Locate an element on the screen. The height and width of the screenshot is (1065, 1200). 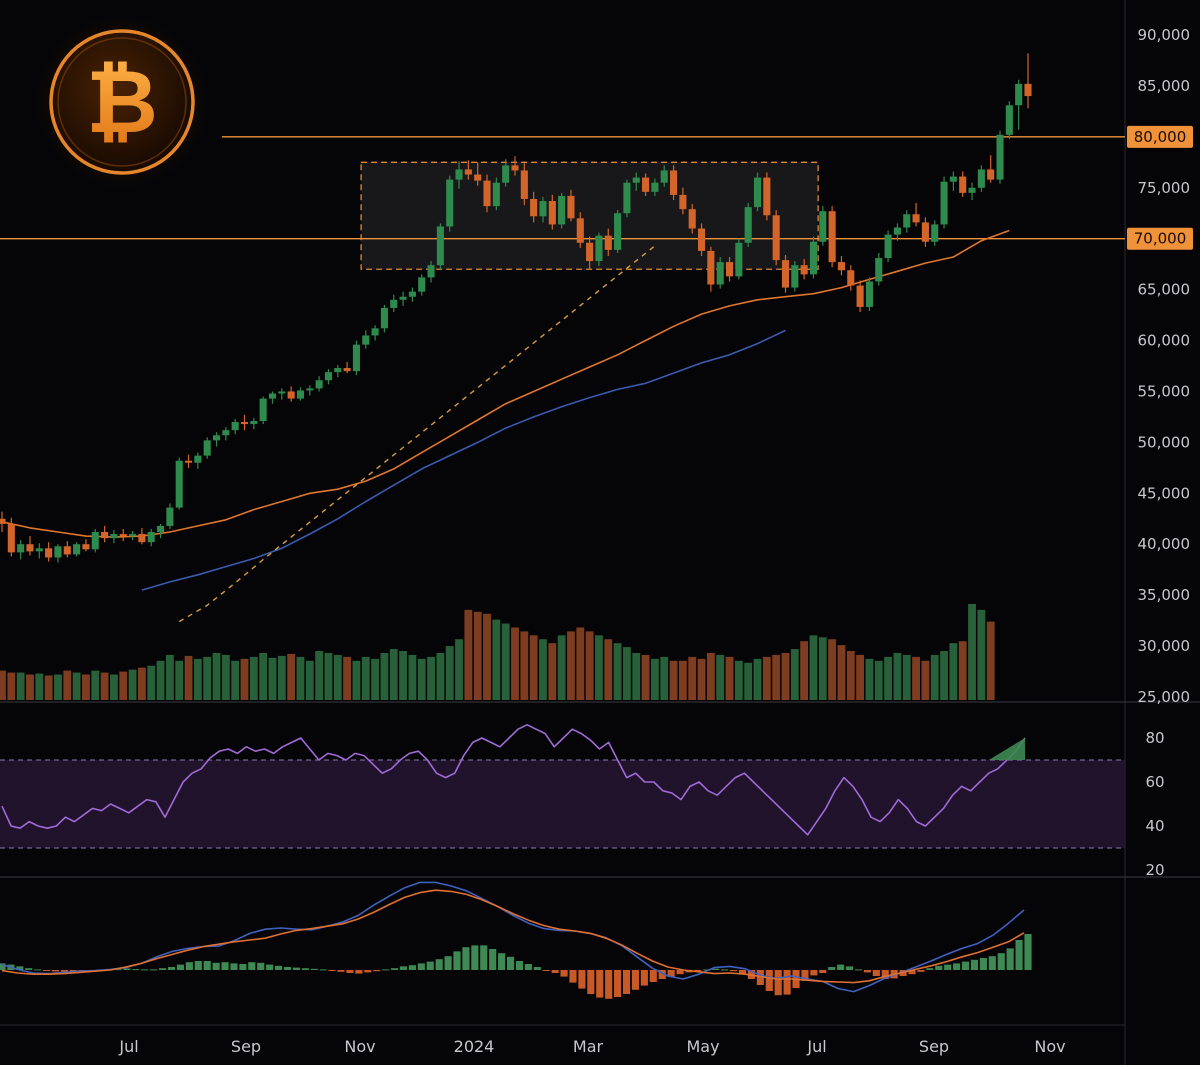
macd-macd-line is located at coordinates (513, 937).